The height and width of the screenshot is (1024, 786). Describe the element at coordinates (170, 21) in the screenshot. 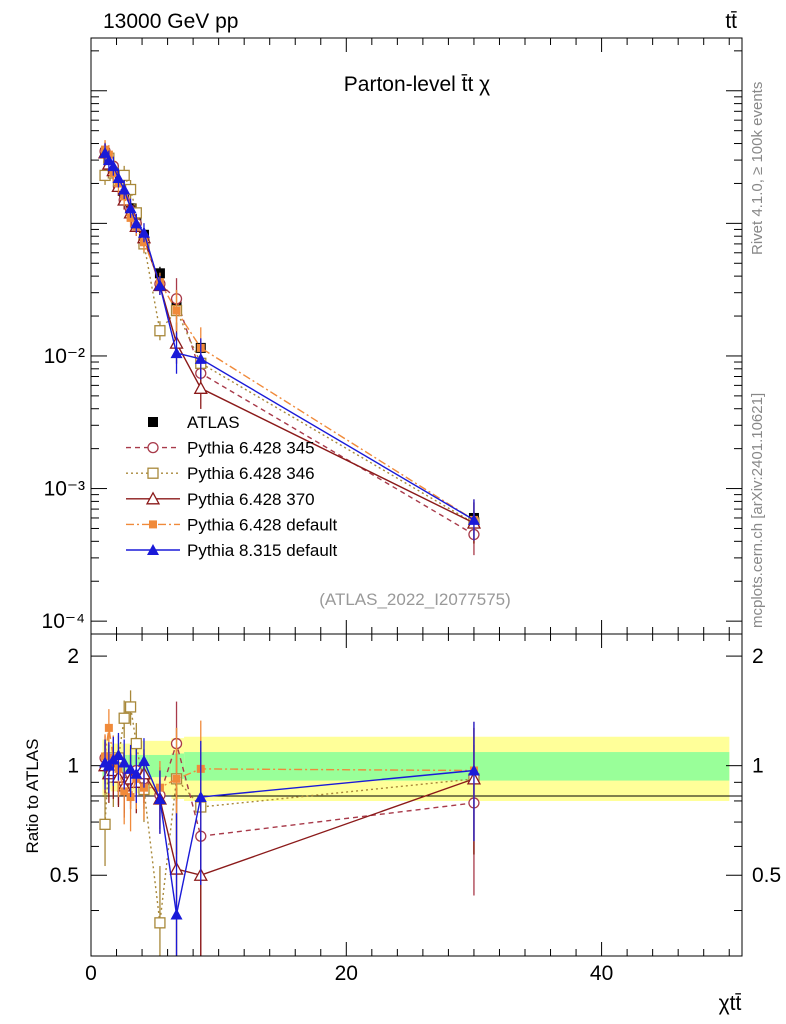

I see `energy-label: 13000 GeV pp` at that location.